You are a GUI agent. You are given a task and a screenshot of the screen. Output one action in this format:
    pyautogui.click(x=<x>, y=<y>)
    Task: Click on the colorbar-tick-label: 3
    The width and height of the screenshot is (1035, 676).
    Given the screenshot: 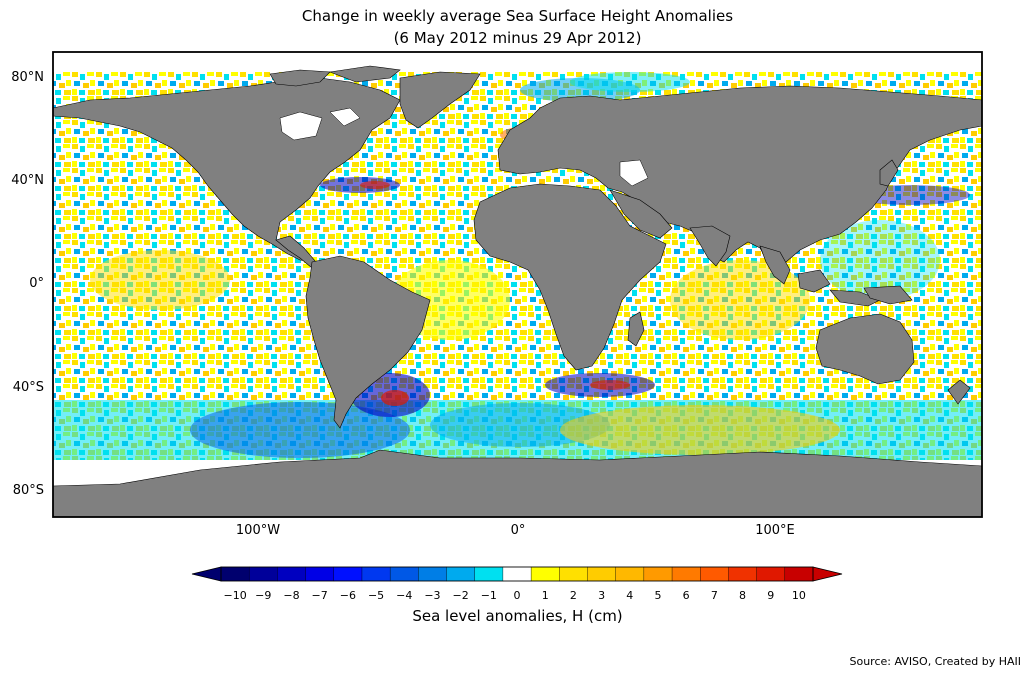 What is the action you would take?
    pyautogui.click(x=602, y=595)
    